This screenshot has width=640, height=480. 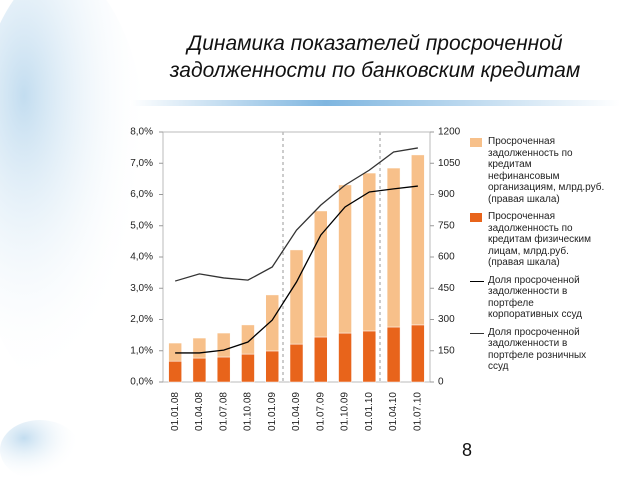 I want to click on y2-tick-label: 1050, so click(x=449, y=163).